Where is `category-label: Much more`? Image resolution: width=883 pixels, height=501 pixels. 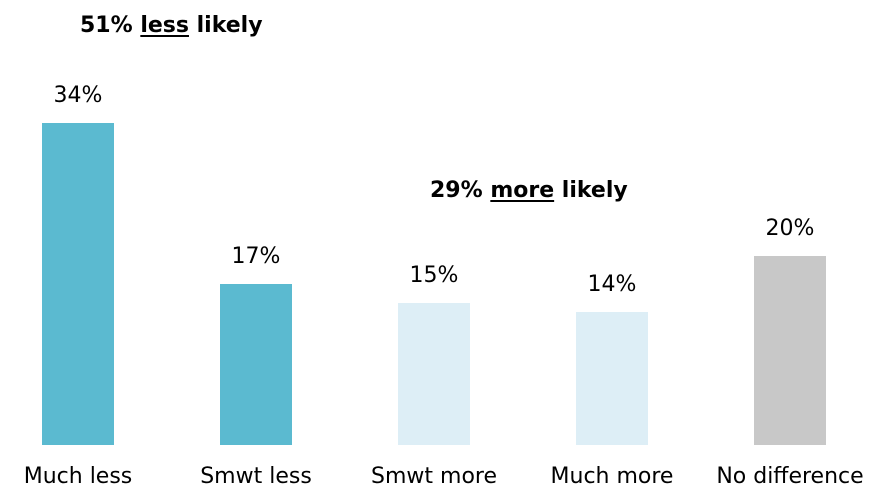
category-label: Much more is located at coordinates (612, 476).